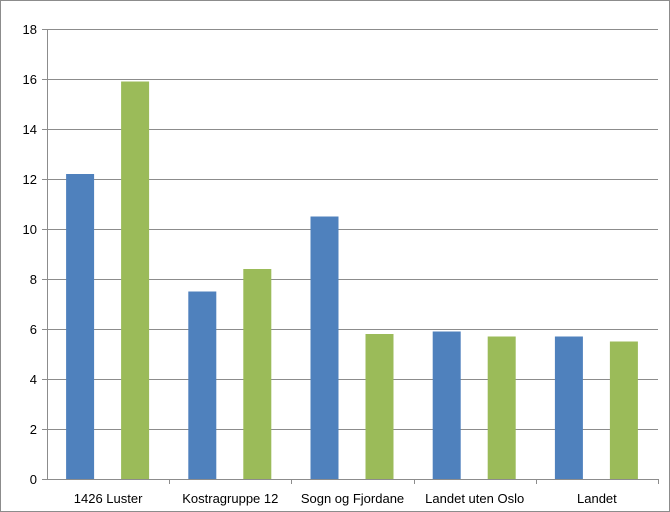  Describe the element at coordinates (33, 329) in the screenshot. I see `y-tick-label: 6` at that location.